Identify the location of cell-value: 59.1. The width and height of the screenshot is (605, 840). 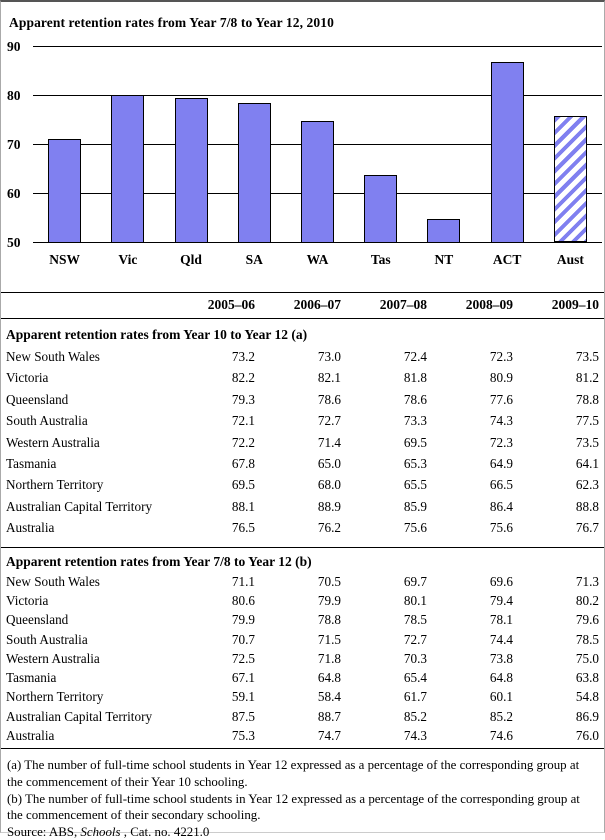
(243, 697).